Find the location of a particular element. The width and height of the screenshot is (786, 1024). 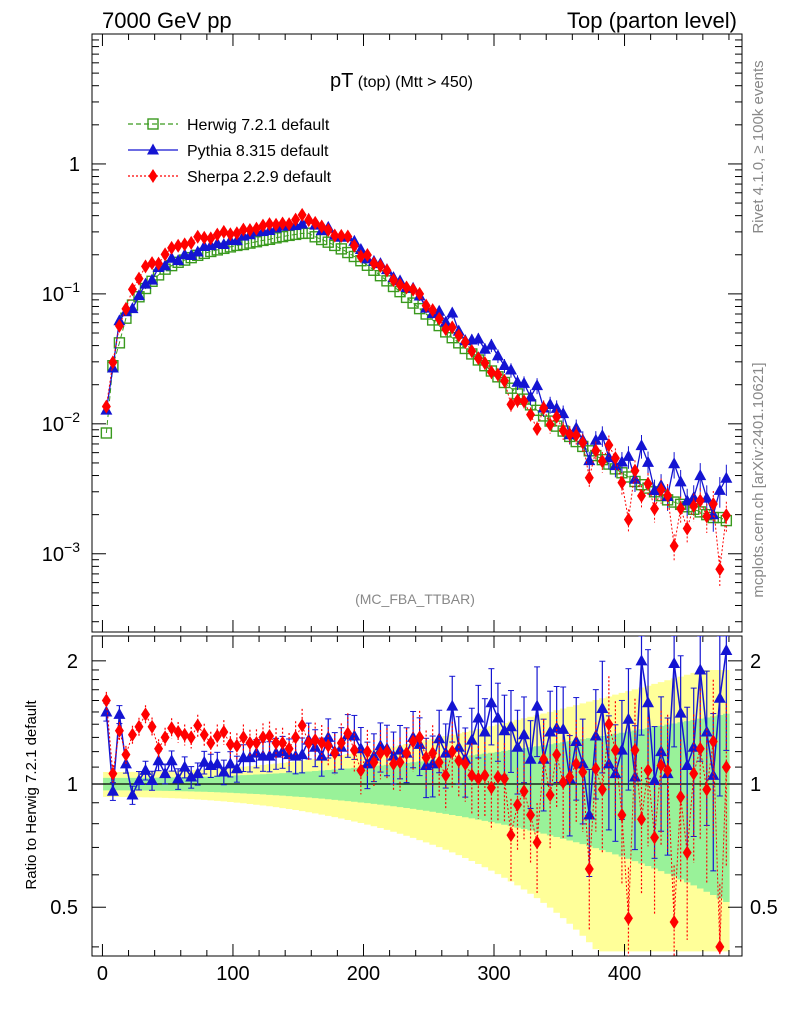

plot-title: pT (top) (Mtt > 450) is located at coordinates (401, 81).